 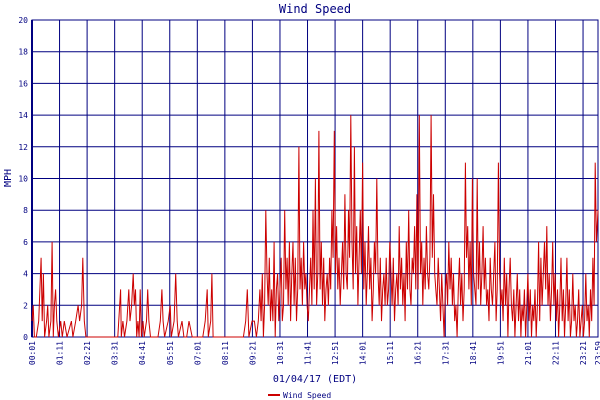 What do you see at coordinates (23, 83) in the screenshot?
I see `y-tick-label: 16` at bounding box center [23, 83].